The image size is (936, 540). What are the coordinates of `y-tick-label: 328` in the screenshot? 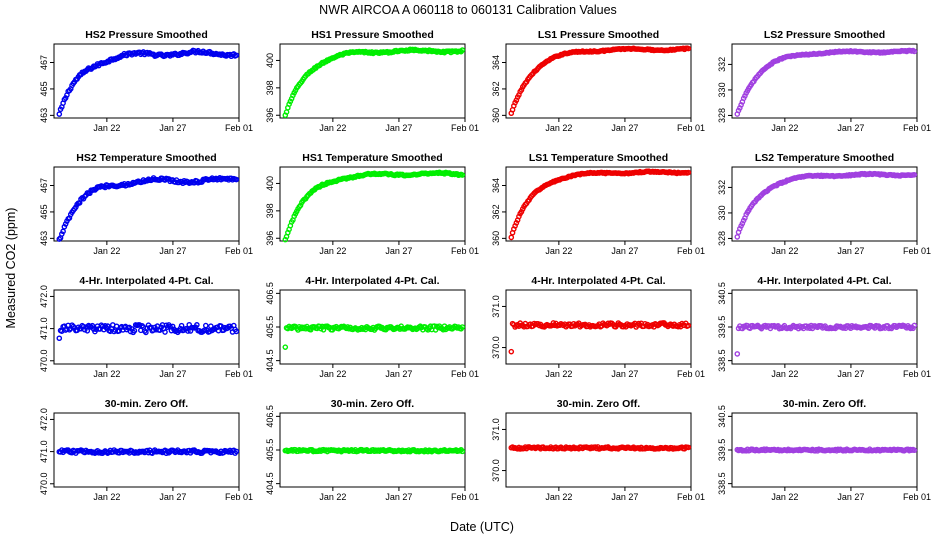 It's located at (722, 238).